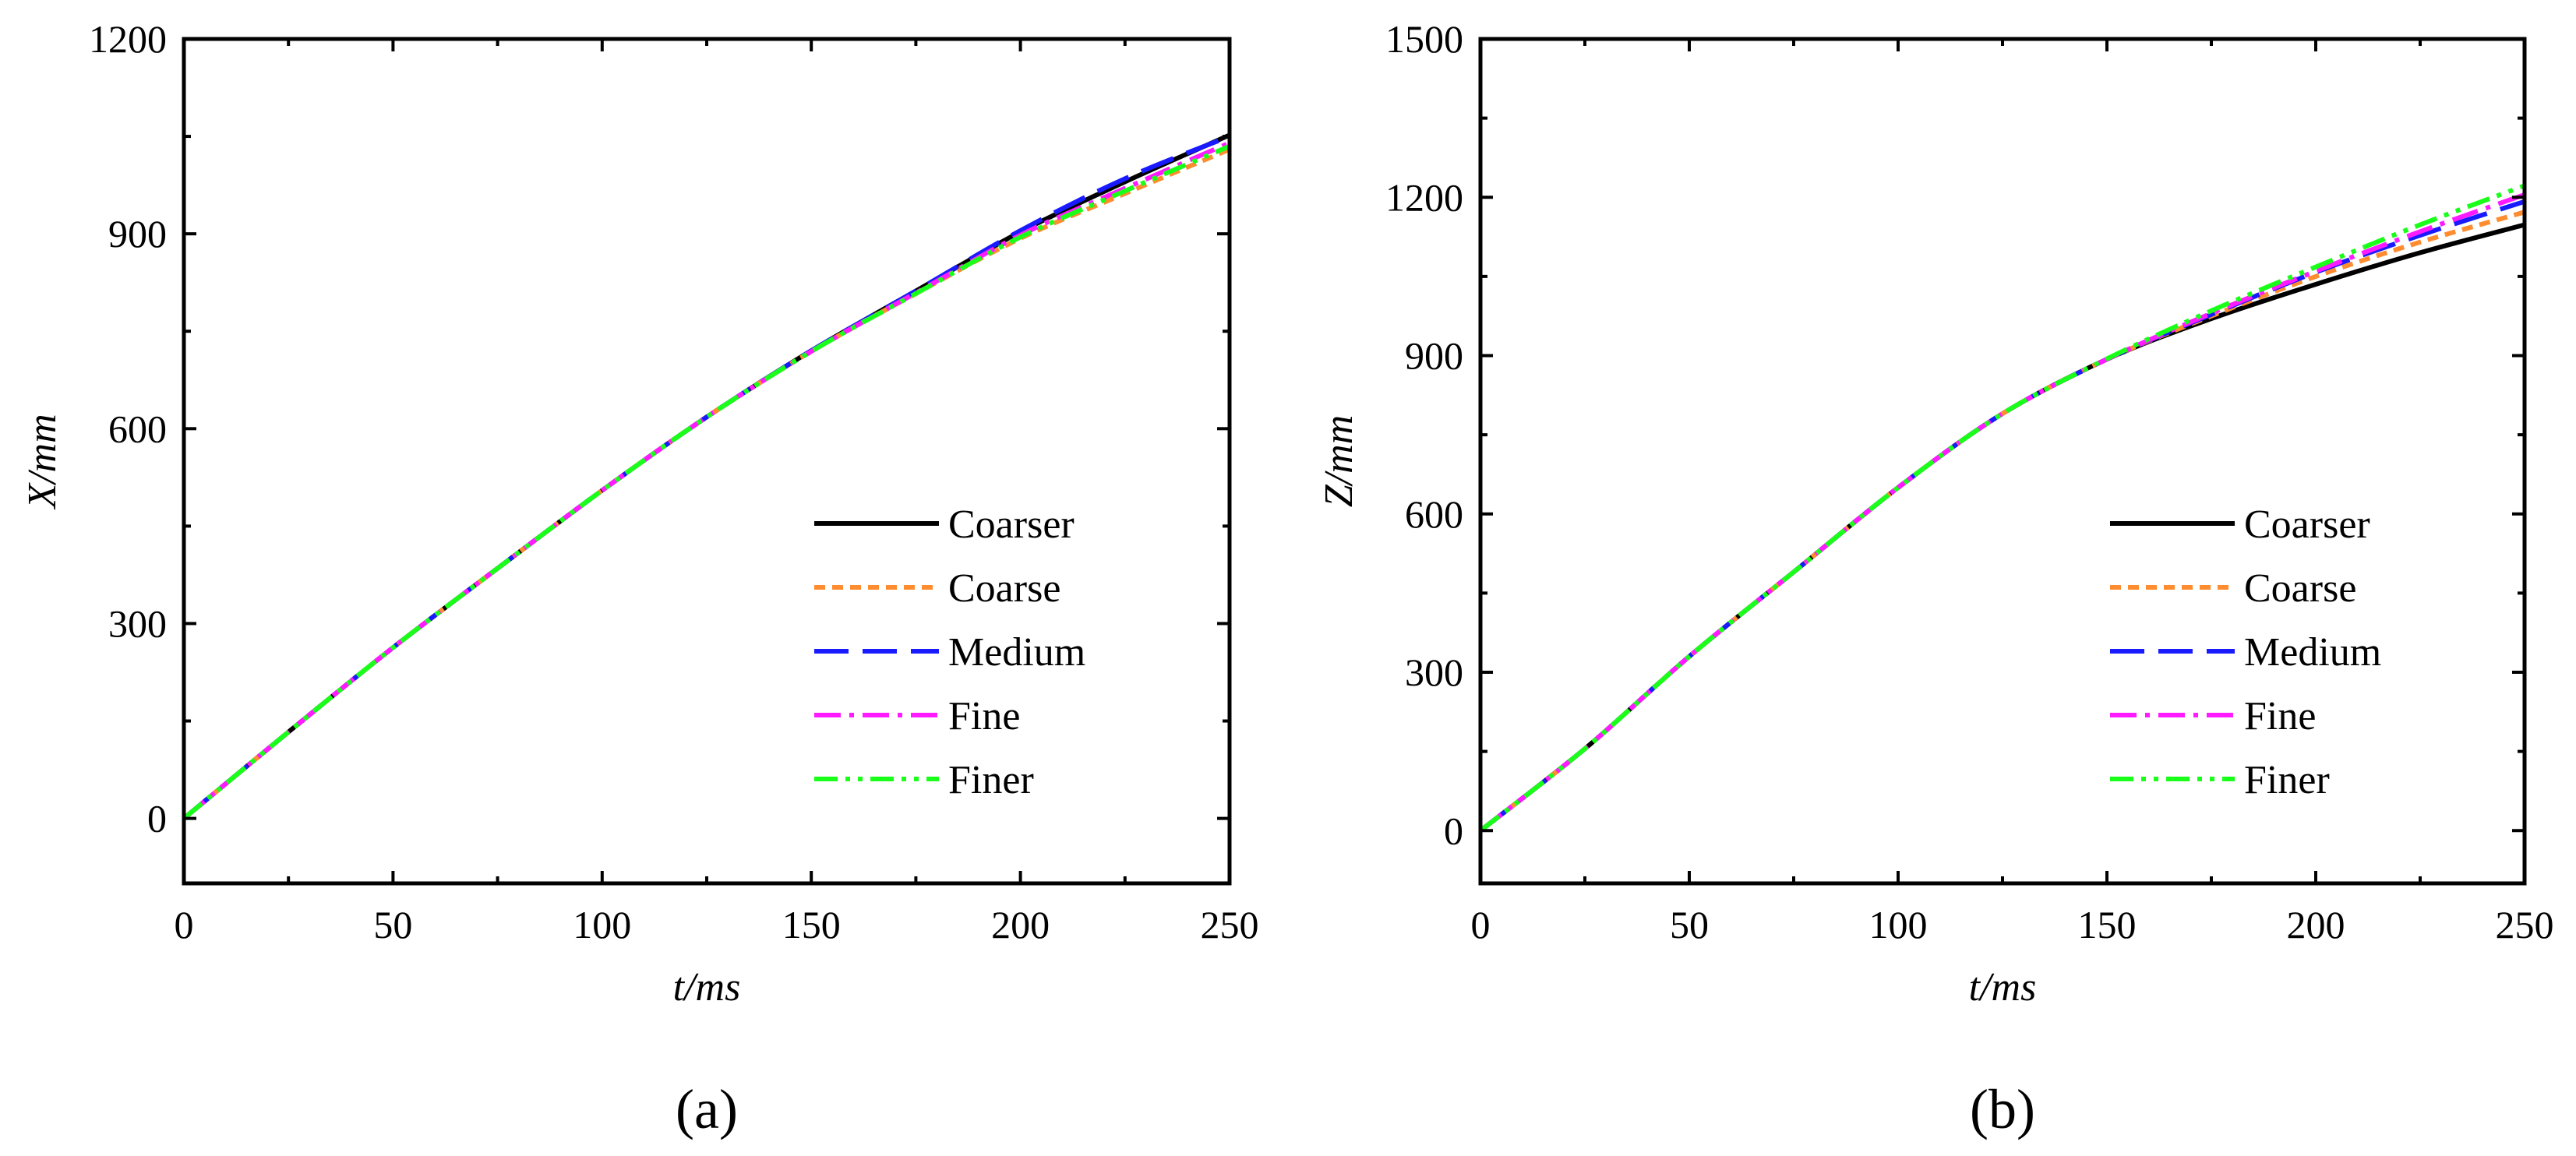  I want to click on panel-label: (b), so click(2002, 1109).